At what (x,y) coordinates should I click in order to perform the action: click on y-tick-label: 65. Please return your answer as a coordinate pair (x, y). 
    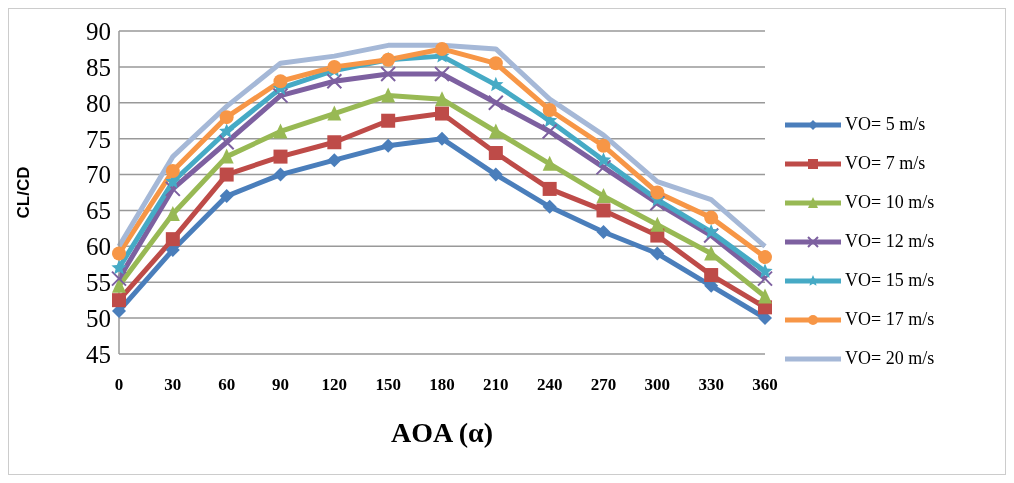
    Looking at the image, I should click on (98, 211).